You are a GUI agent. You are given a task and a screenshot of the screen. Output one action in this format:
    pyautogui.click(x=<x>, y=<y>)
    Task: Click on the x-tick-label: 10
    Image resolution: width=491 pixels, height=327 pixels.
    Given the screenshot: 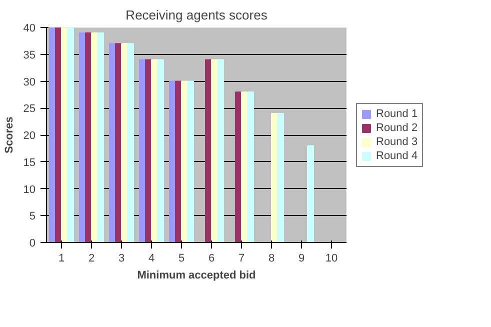 What is the action you would take?
    pyautogui.click(x=331, y=258)
    